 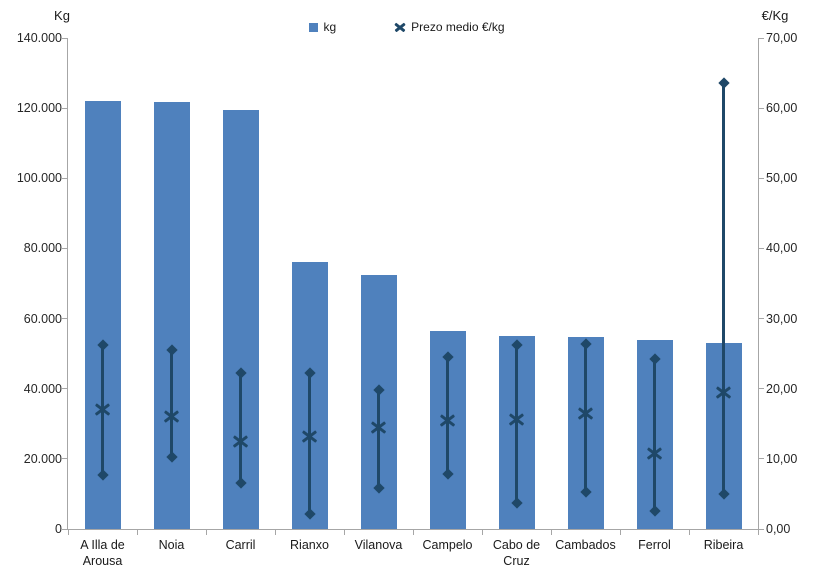 What do you see at coordinates (585, 545) in the screenshot?
I see `x-axis-category-label: Cambados` at bounding box center [585, 545].